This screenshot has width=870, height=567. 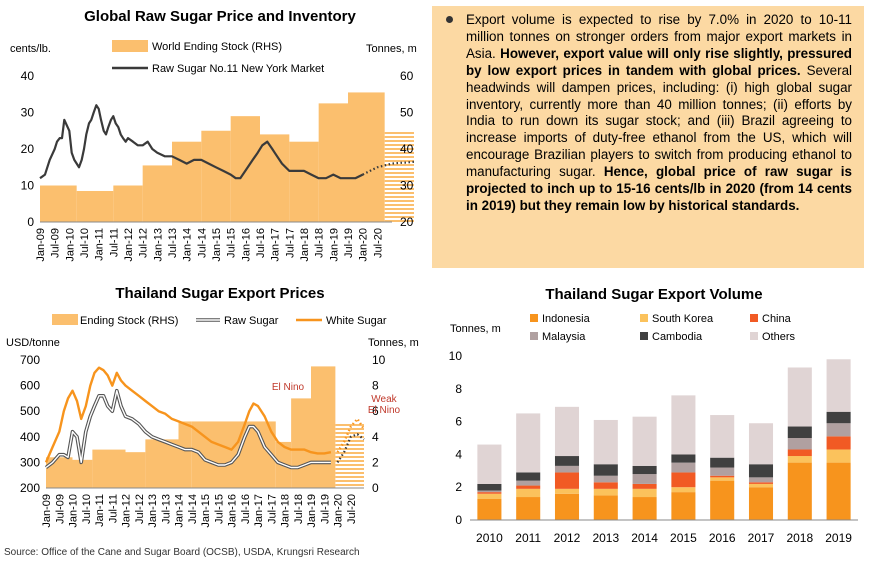 What do you see at coordinates (564, 337) in the screenshot?
I see `legend-label-malaysia: Malaysia` at bounding box center [564, 337].